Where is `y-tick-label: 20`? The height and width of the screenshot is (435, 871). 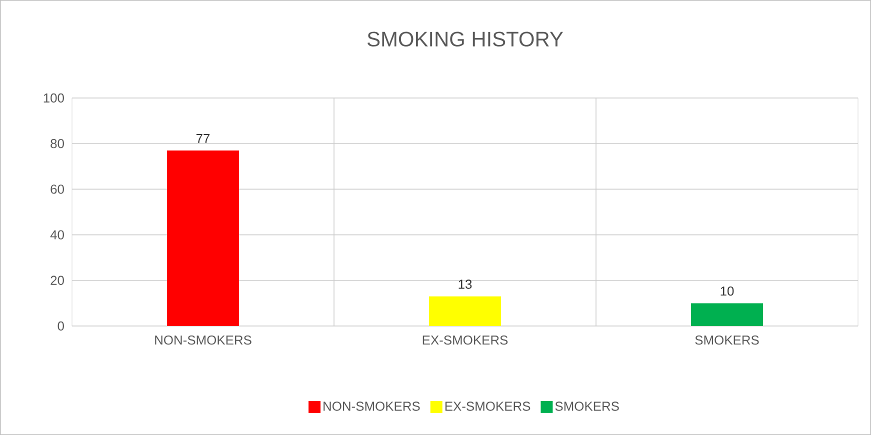
y-tick-label: 20 is located at coordinates (57, 280).